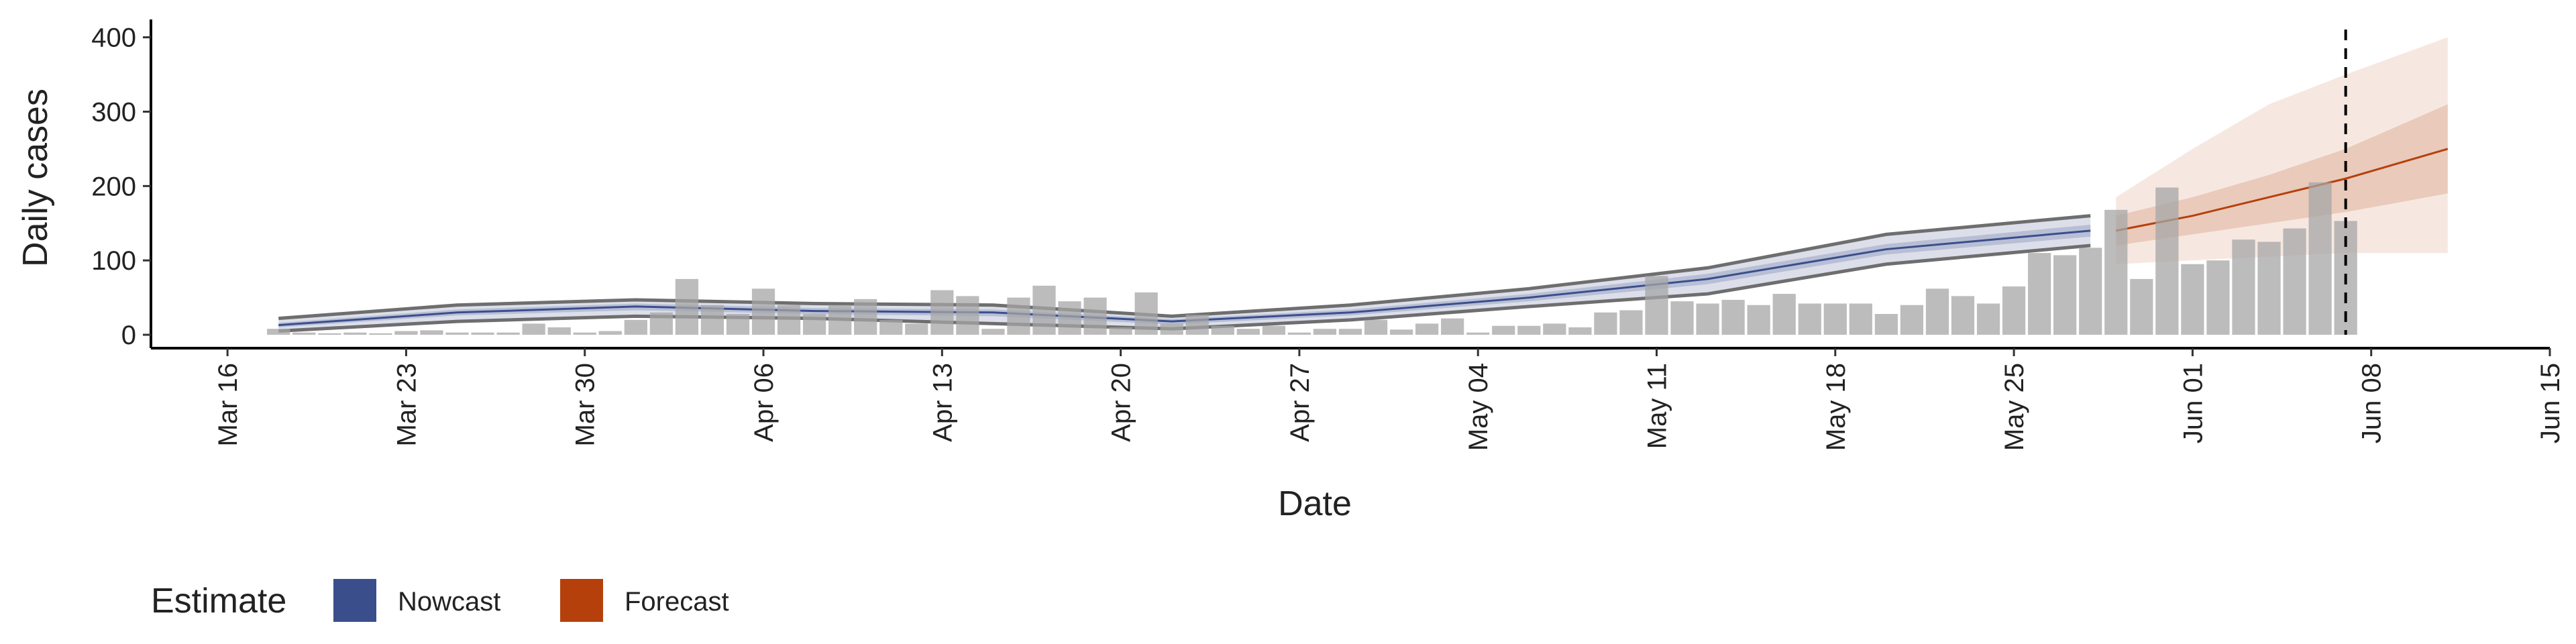 The width and height of the screenshot is (2576, 644). I want to click on x-tick-label: Jun 15, so click(2550, 403).